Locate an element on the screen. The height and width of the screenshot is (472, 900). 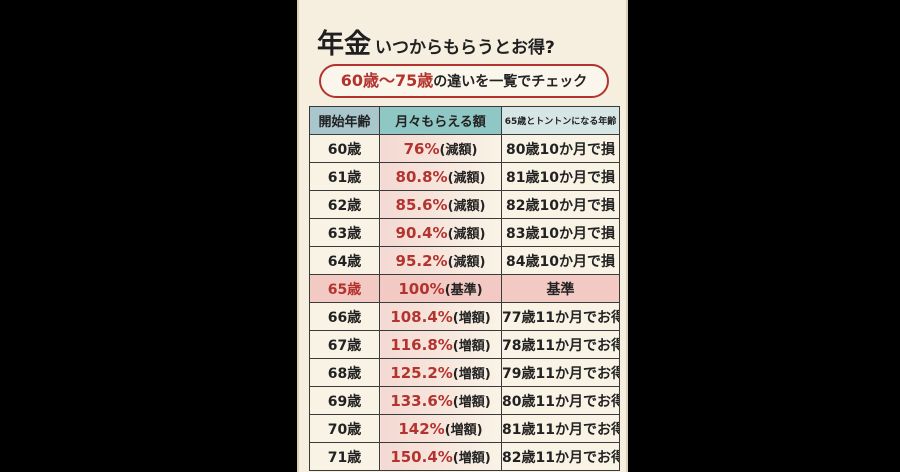
rate: 90.4% is located at coordinates (421, 233).